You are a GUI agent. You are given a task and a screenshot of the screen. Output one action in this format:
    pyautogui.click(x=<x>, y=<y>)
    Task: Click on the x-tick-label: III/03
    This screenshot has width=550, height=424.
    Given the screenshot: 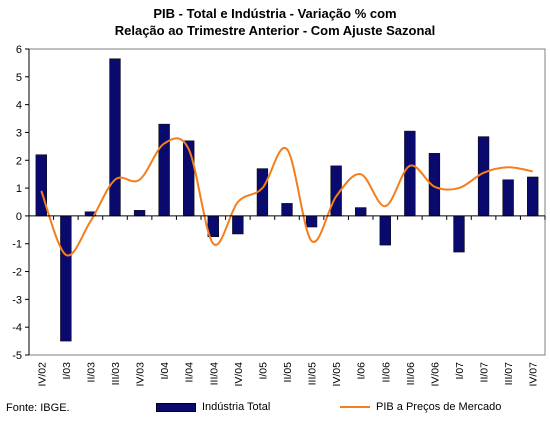 What is the action you would take?
    pyautogui.click(x=116, y=374)
    